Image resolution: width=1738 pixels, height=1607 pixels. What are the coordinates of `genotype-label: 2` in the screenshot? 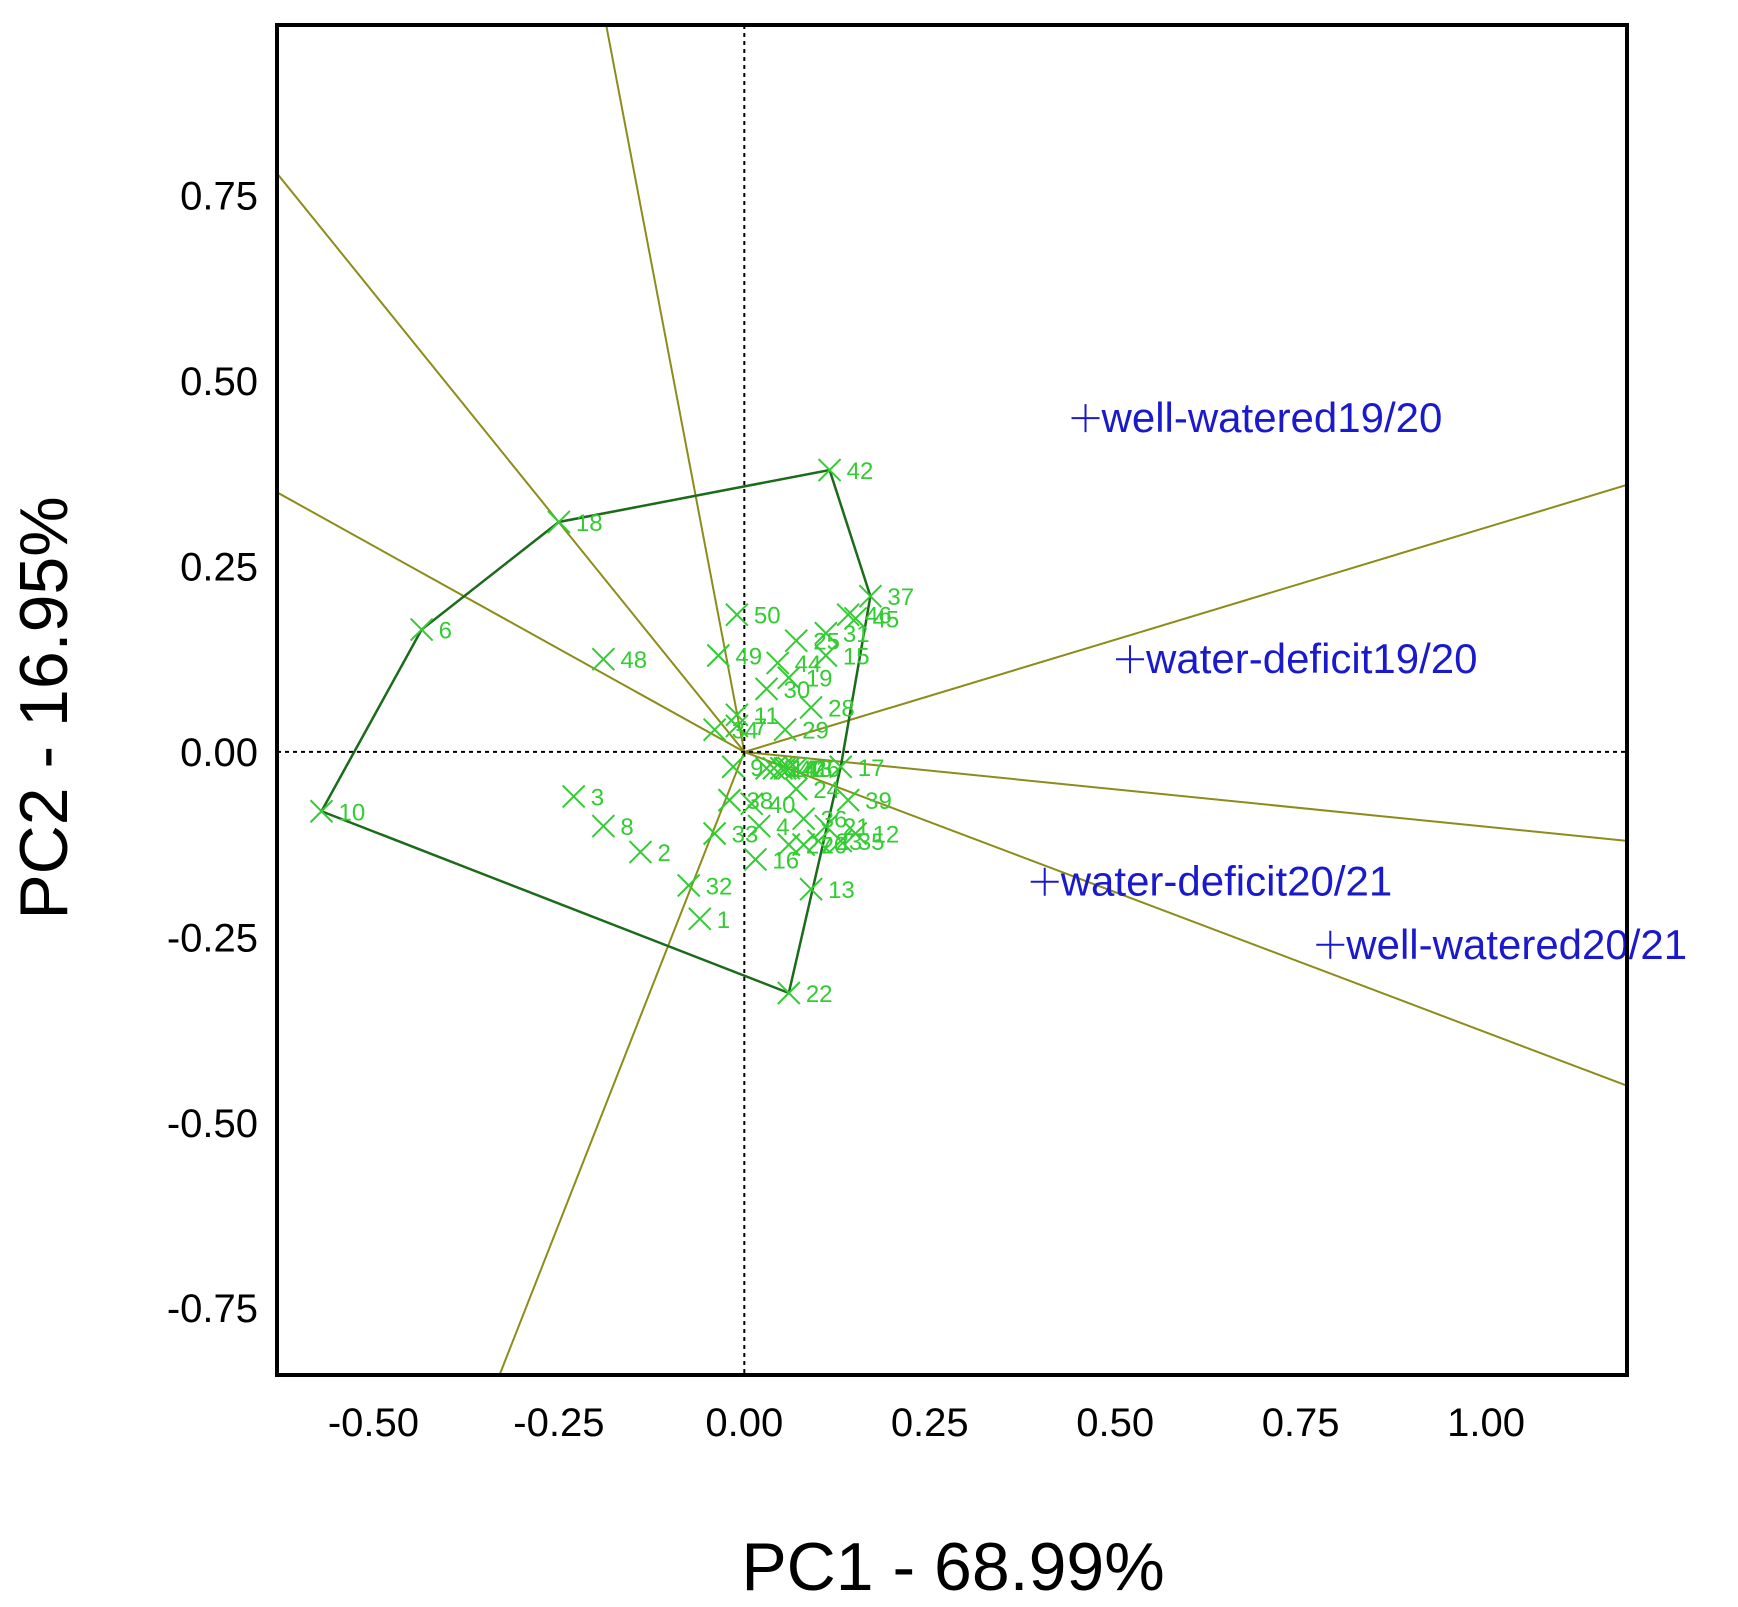 It's located at (663, 853).